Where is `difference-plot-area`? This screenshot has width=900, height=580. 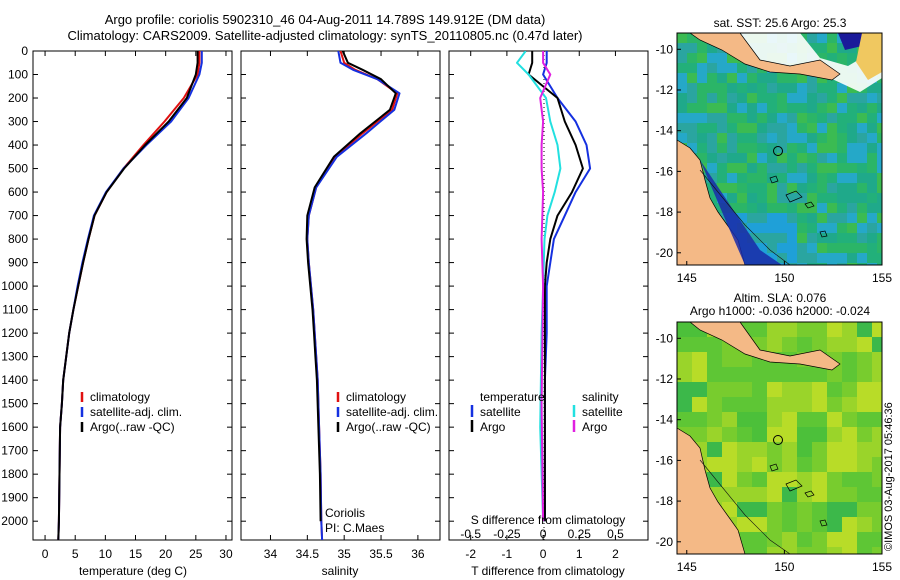
difference-plot-area is located at coordinates (554, 295).